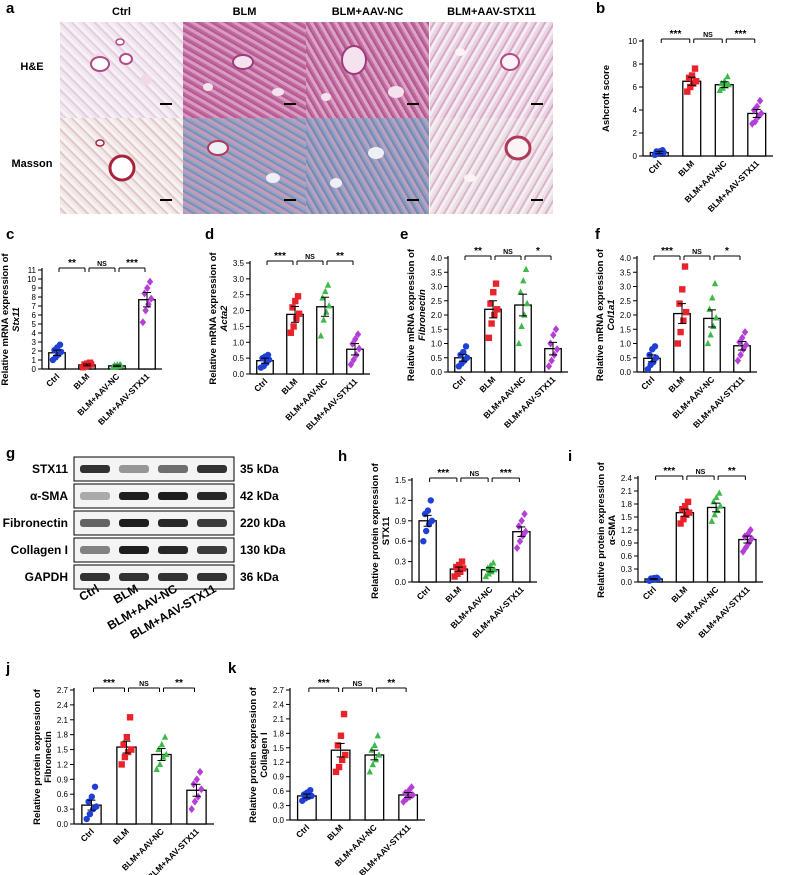 This screenshot has width=790, height=875. I want to click on significance-label: ***, so click(109, 683).